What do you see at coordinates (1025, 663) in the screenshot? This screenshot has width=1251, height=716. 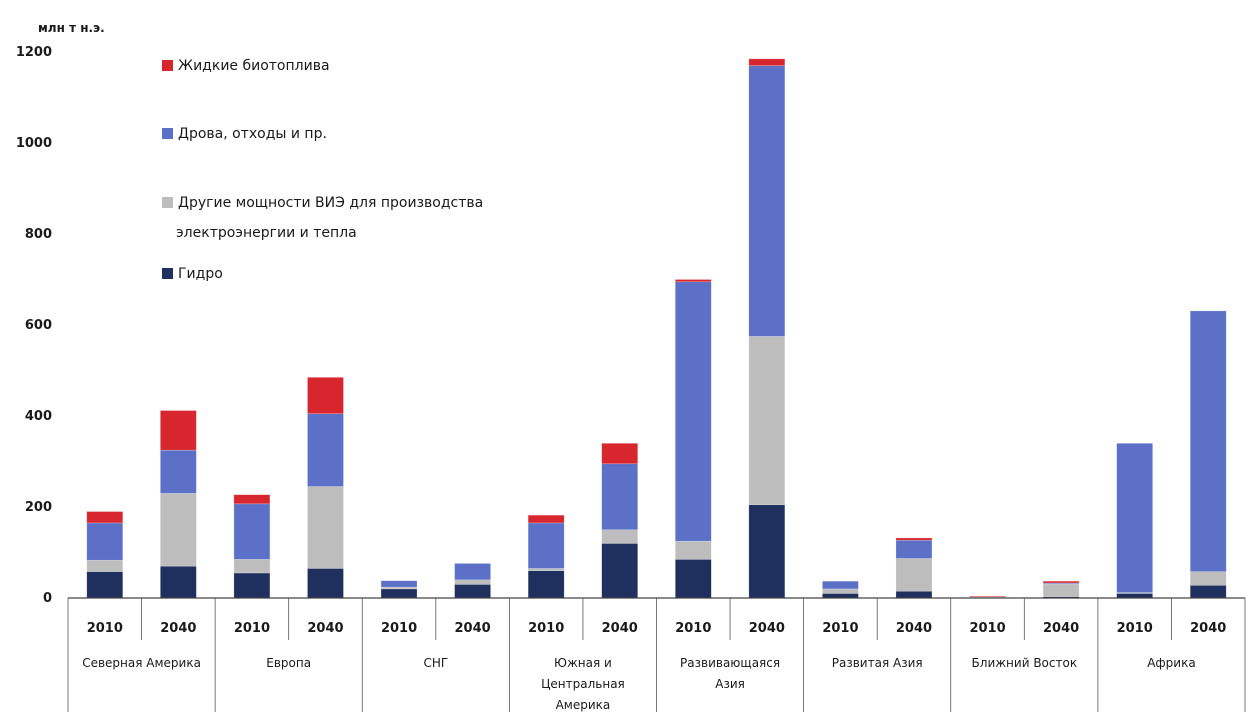 I see `group-label: Ближний Восток` at bounding box center [1025, 663].